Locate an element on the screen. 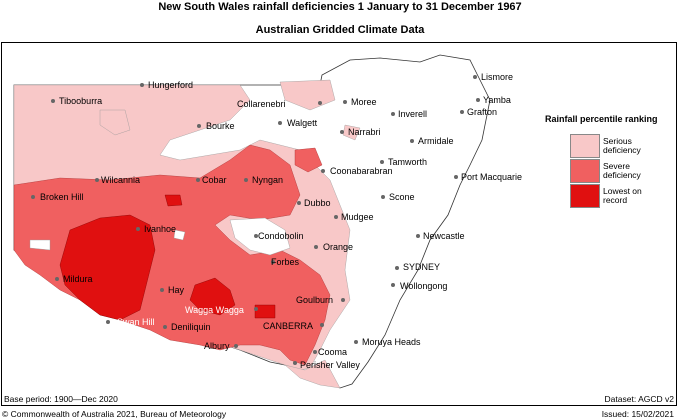  marker-bourke is located at coordinates (199, 126).